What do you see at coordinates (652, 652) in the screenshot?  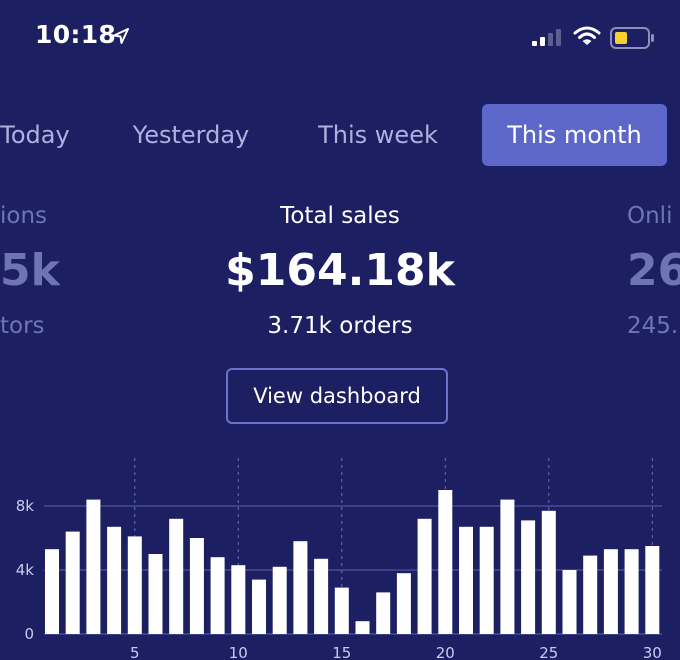 I see `x-tick-label: 30` at bounding box center [652, 652].